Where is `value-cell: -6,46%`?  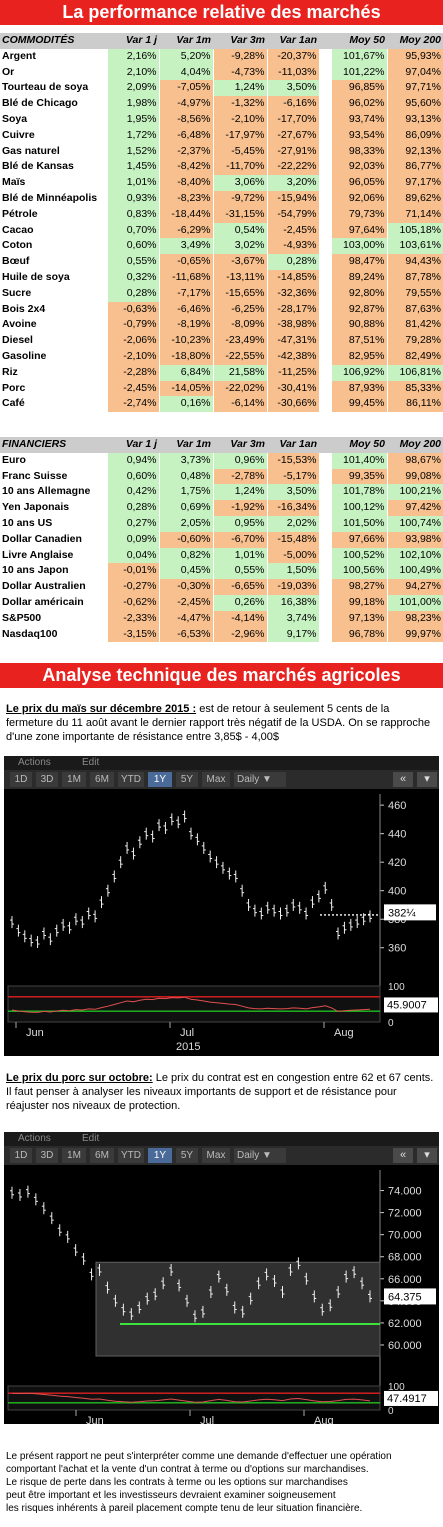
value-cell: -6,46% is located at coordinates (185, 309).